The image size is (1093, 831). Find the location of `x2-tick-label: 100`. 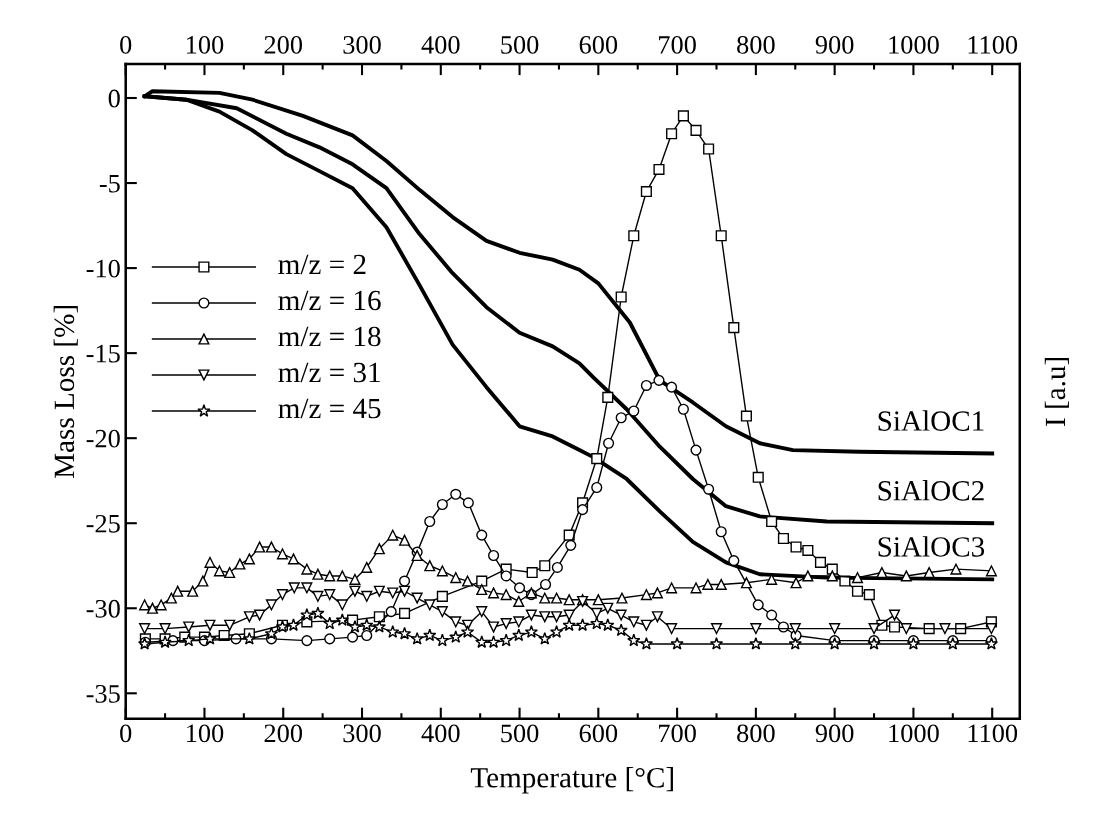

x2-tick-label: 100 is located at coordinates (205, 44).